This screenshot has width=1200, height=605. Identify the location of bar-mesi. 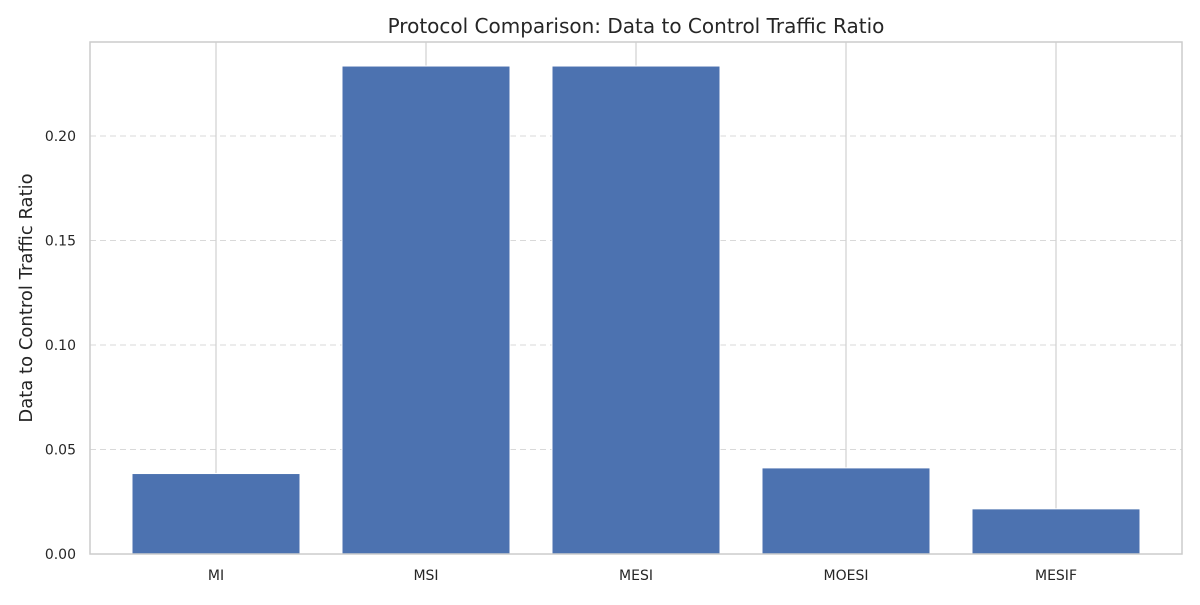
(636, 310).